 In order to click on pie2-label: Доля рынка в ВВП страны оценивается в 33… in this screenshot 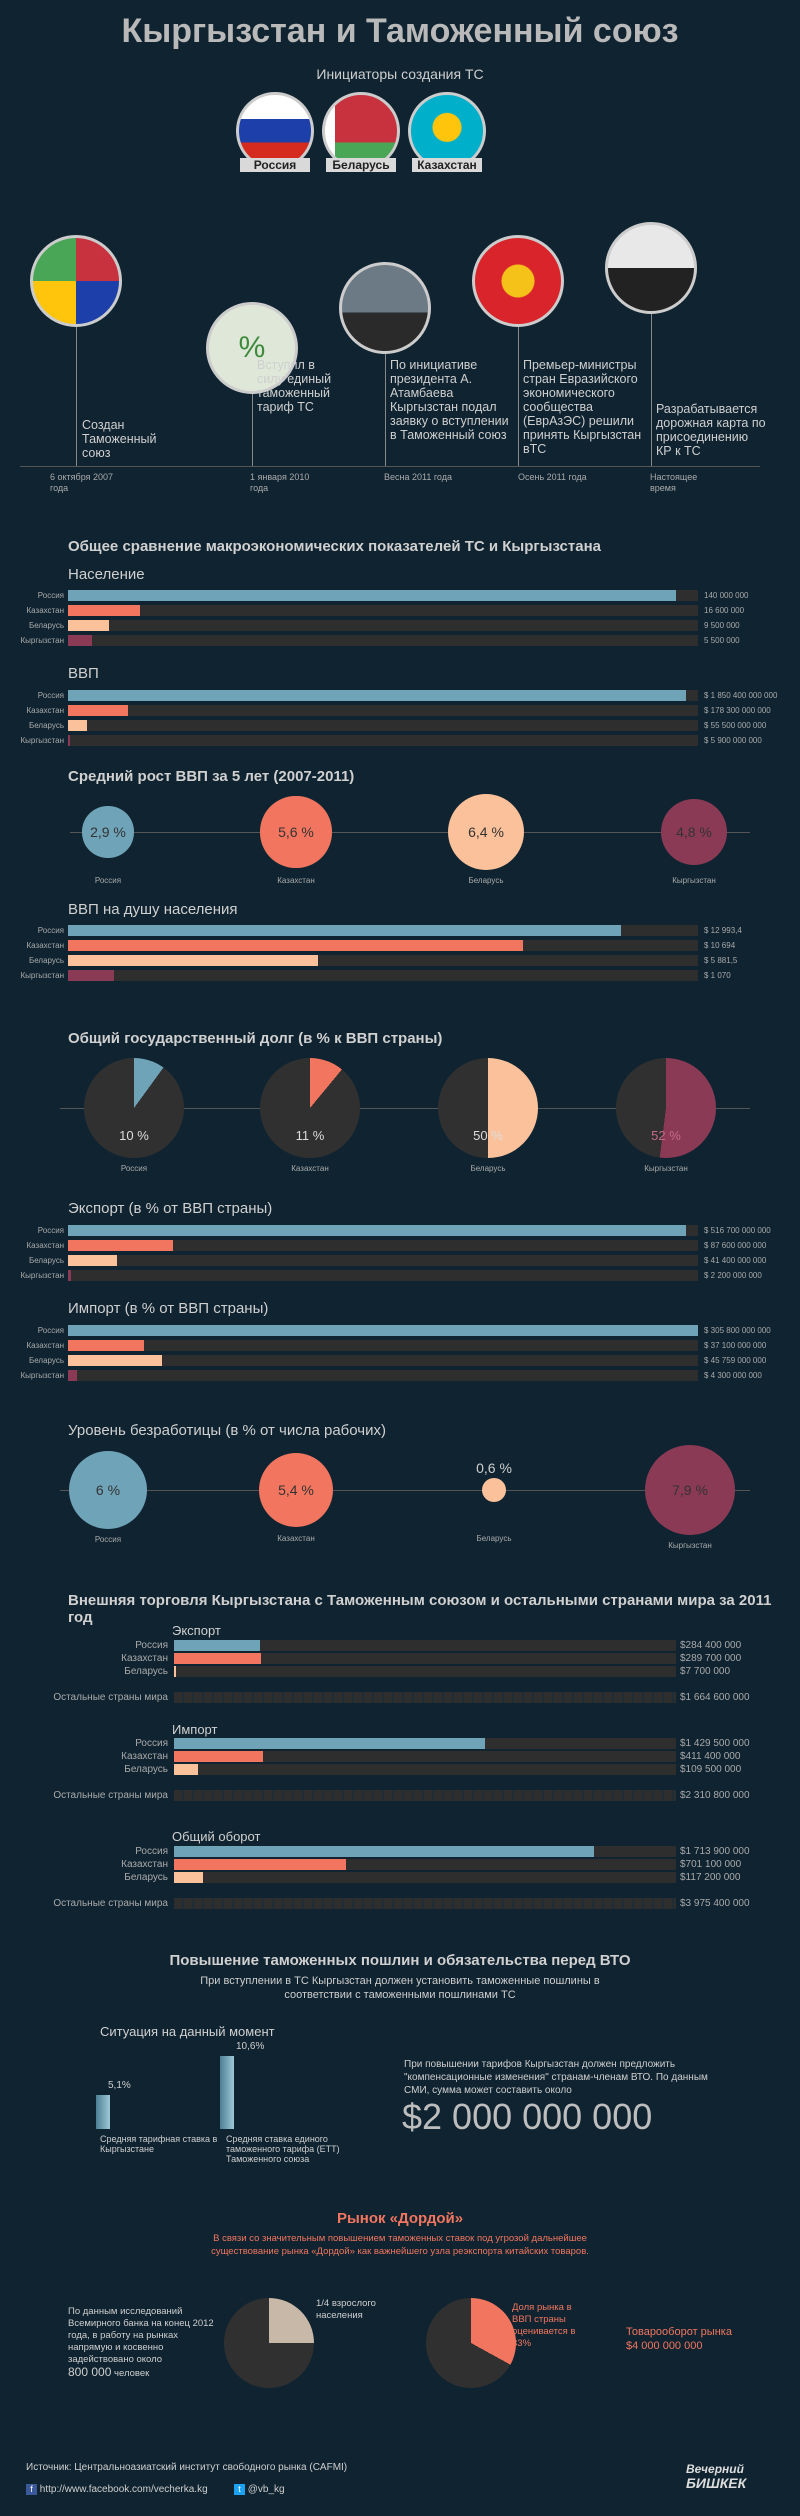, I will do `click(544, 2325)`.